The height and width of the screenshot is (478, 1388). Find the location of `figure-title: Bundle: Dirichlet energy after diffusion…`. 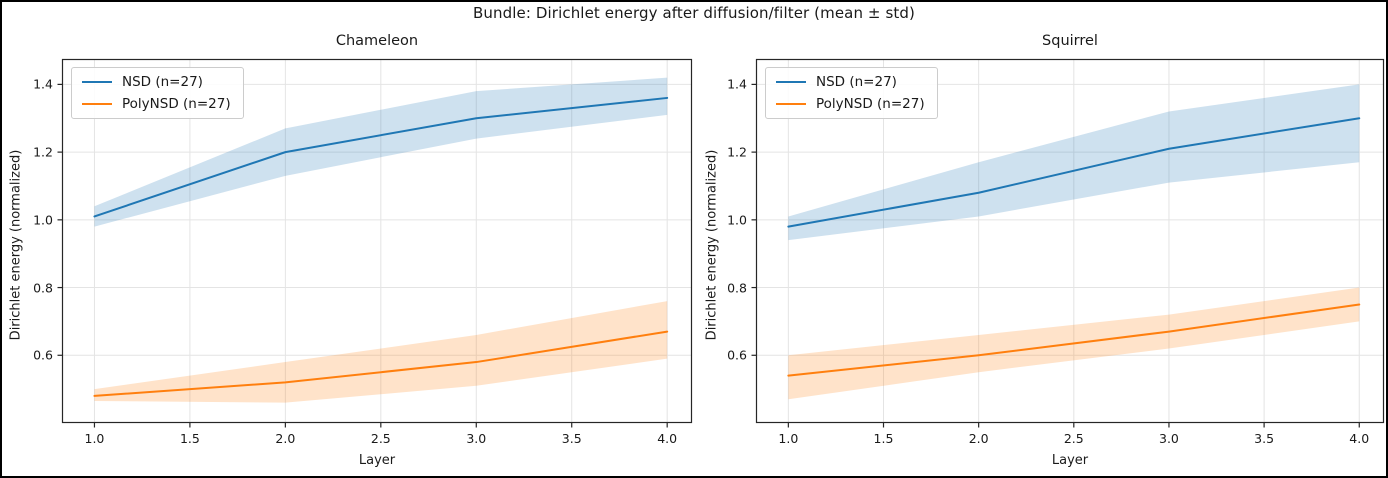

figure-title: Bundle: Dirichlet energy after diffusion… is located at coordinates (694, 13).